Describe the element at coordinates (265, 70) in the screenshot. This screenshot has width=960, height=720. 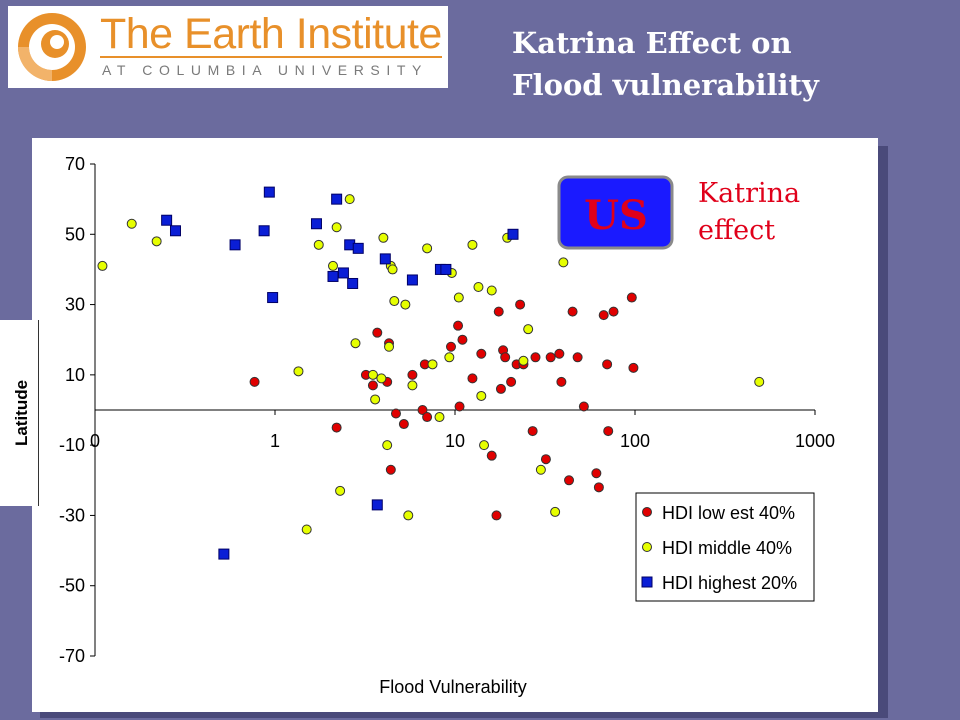
I see `logo-subtitle: AT COLUMBIA UNIVERSITY` at that location.